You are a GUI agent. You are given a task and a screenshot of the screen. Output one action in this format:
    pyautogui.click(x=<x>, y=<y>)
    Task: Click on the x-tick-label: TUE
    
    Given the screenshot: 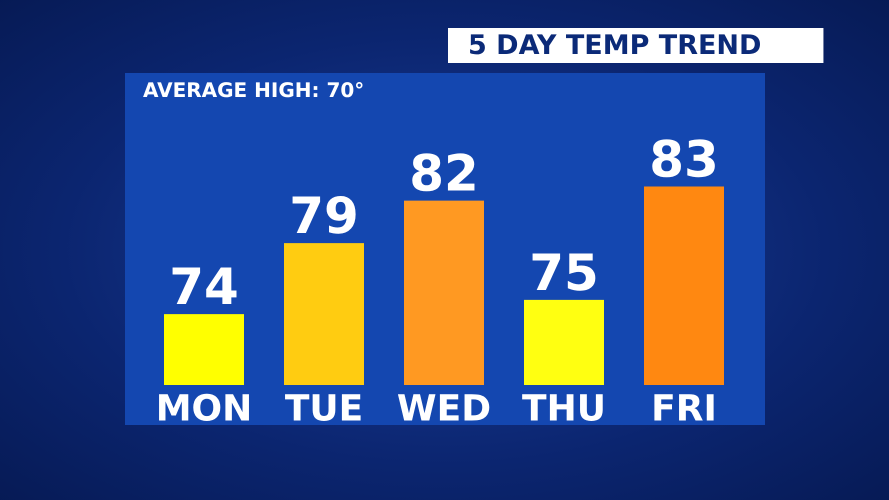 What is the action you would take?
    pyautogui.click(x=324, y=409)
    